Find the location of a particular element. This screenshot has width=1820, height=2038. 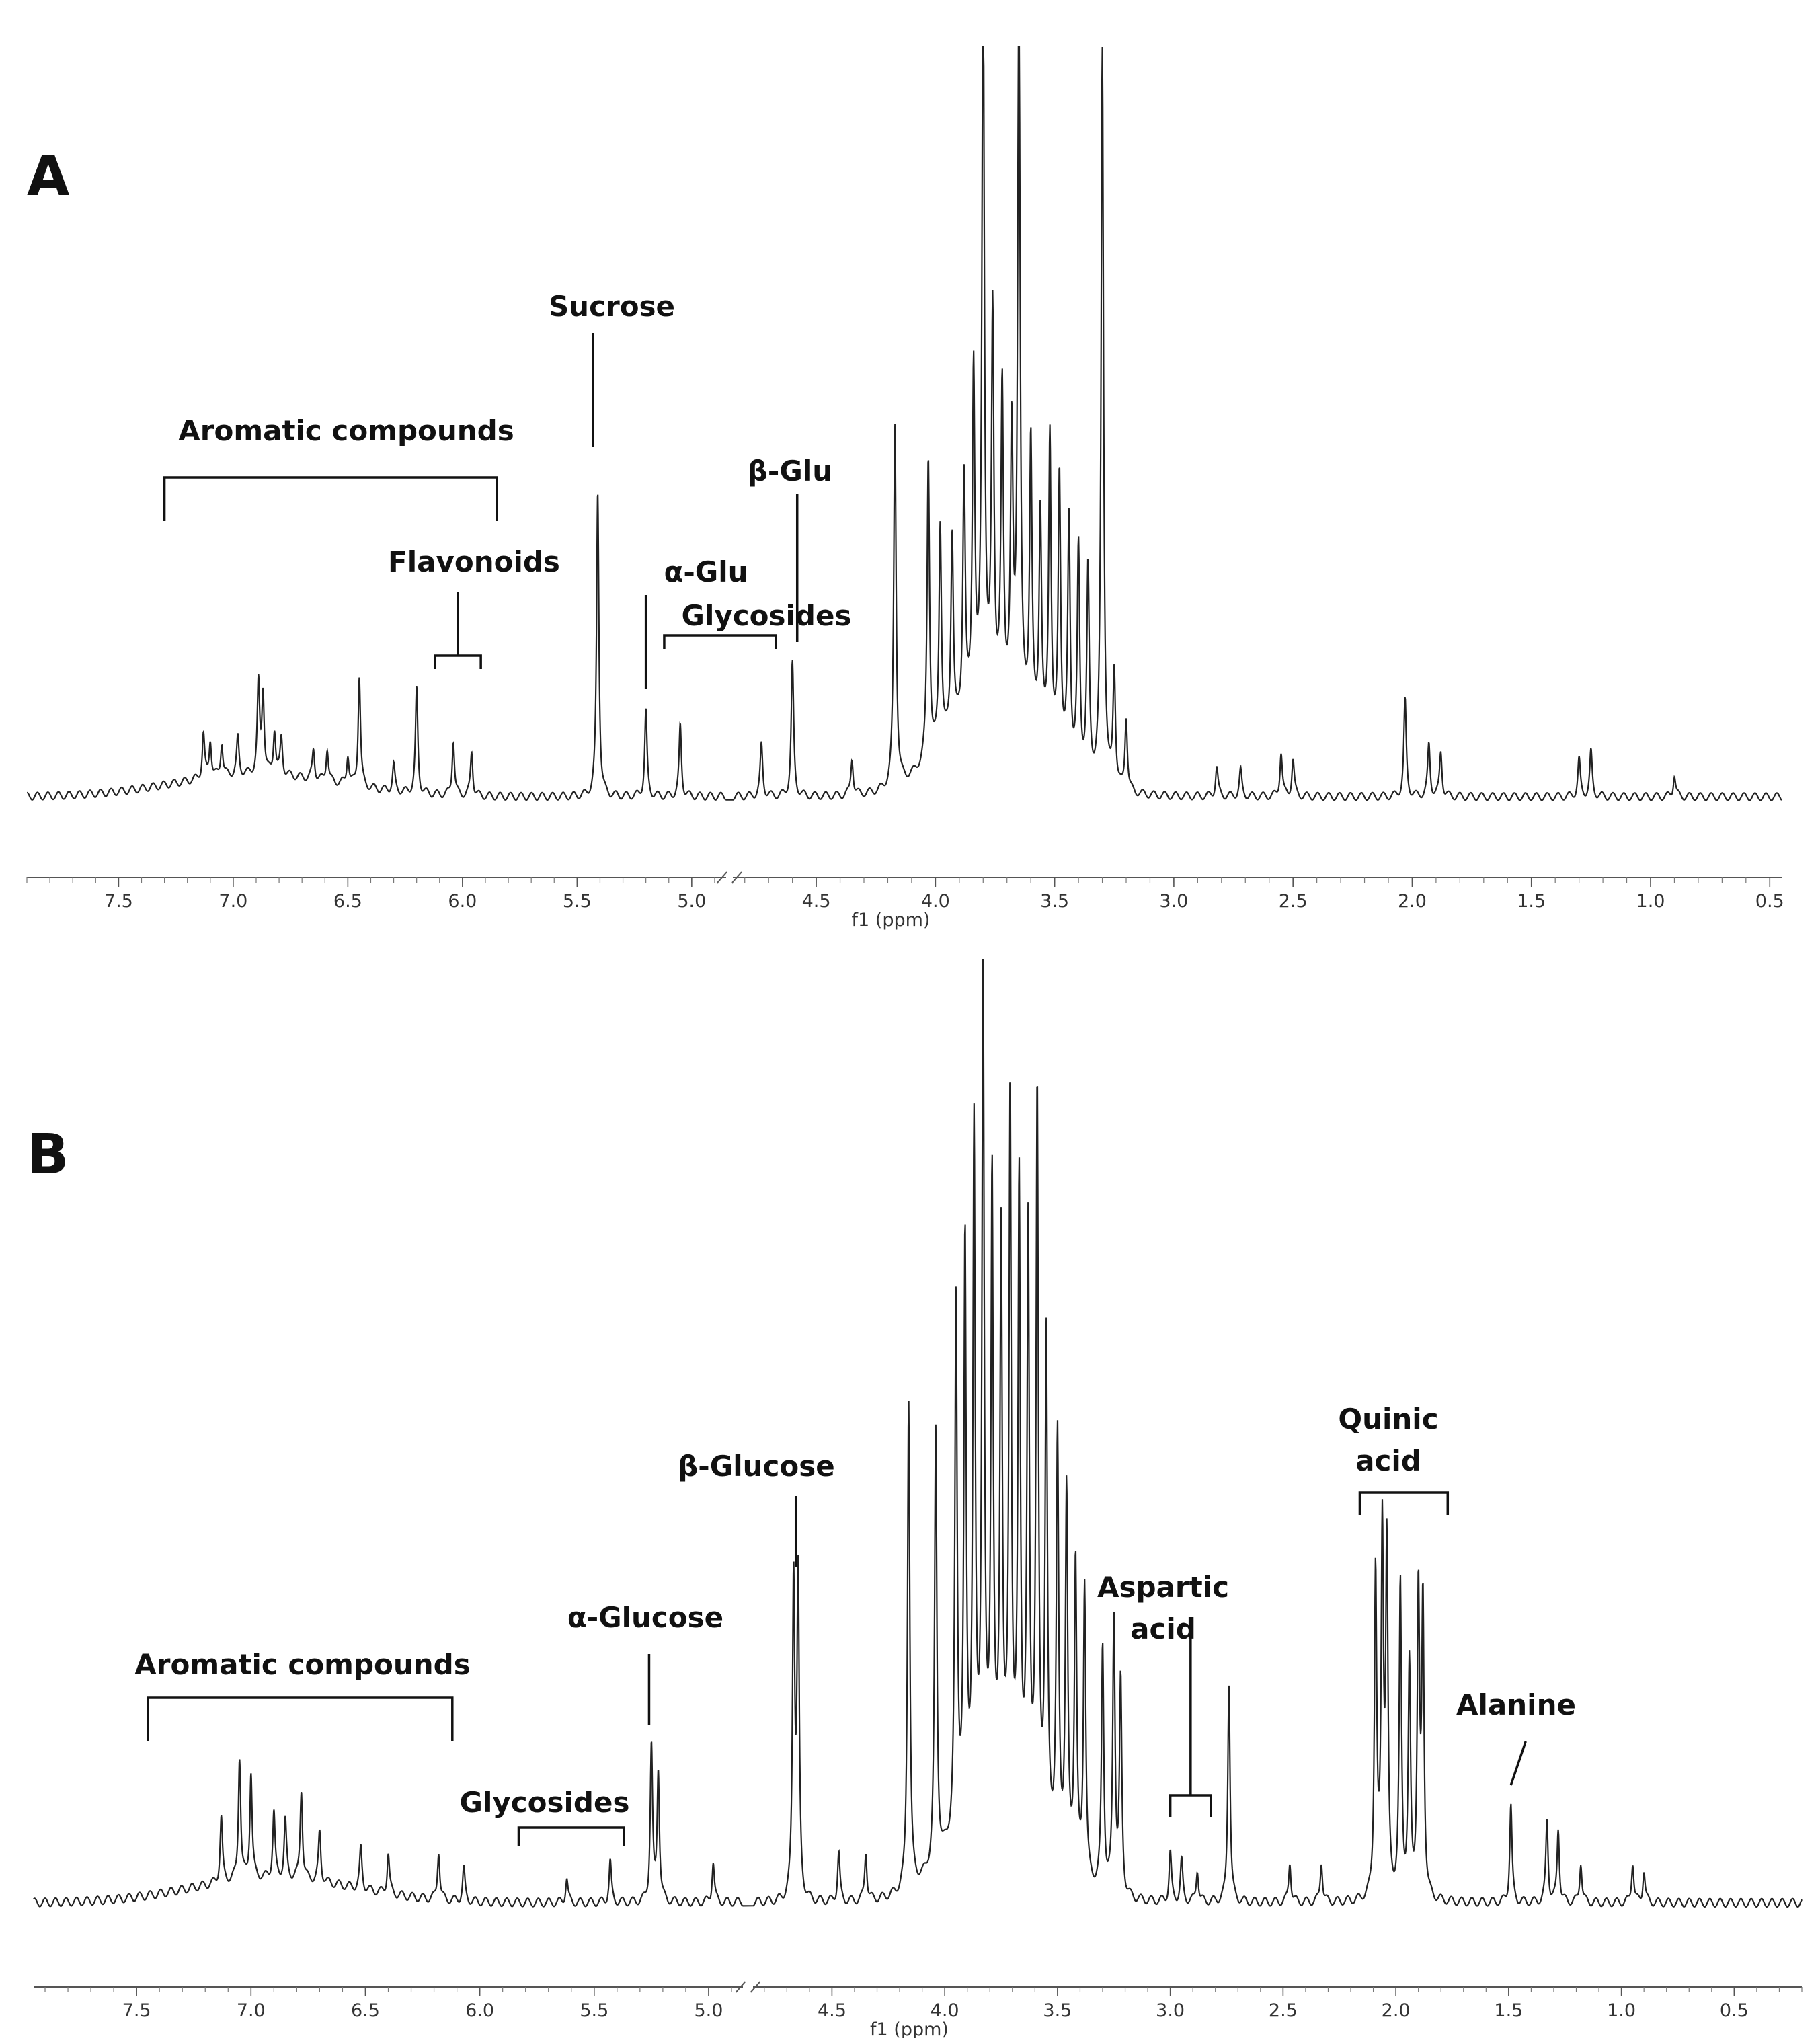

panel-letter: B is located at coordinates (48, 1155).